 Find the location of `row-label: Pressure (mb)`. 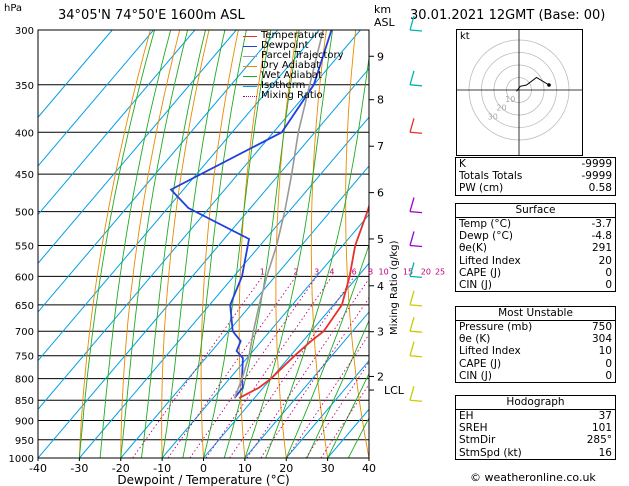

row-label: Pressure (mb) is located at coordinates (496, 327).